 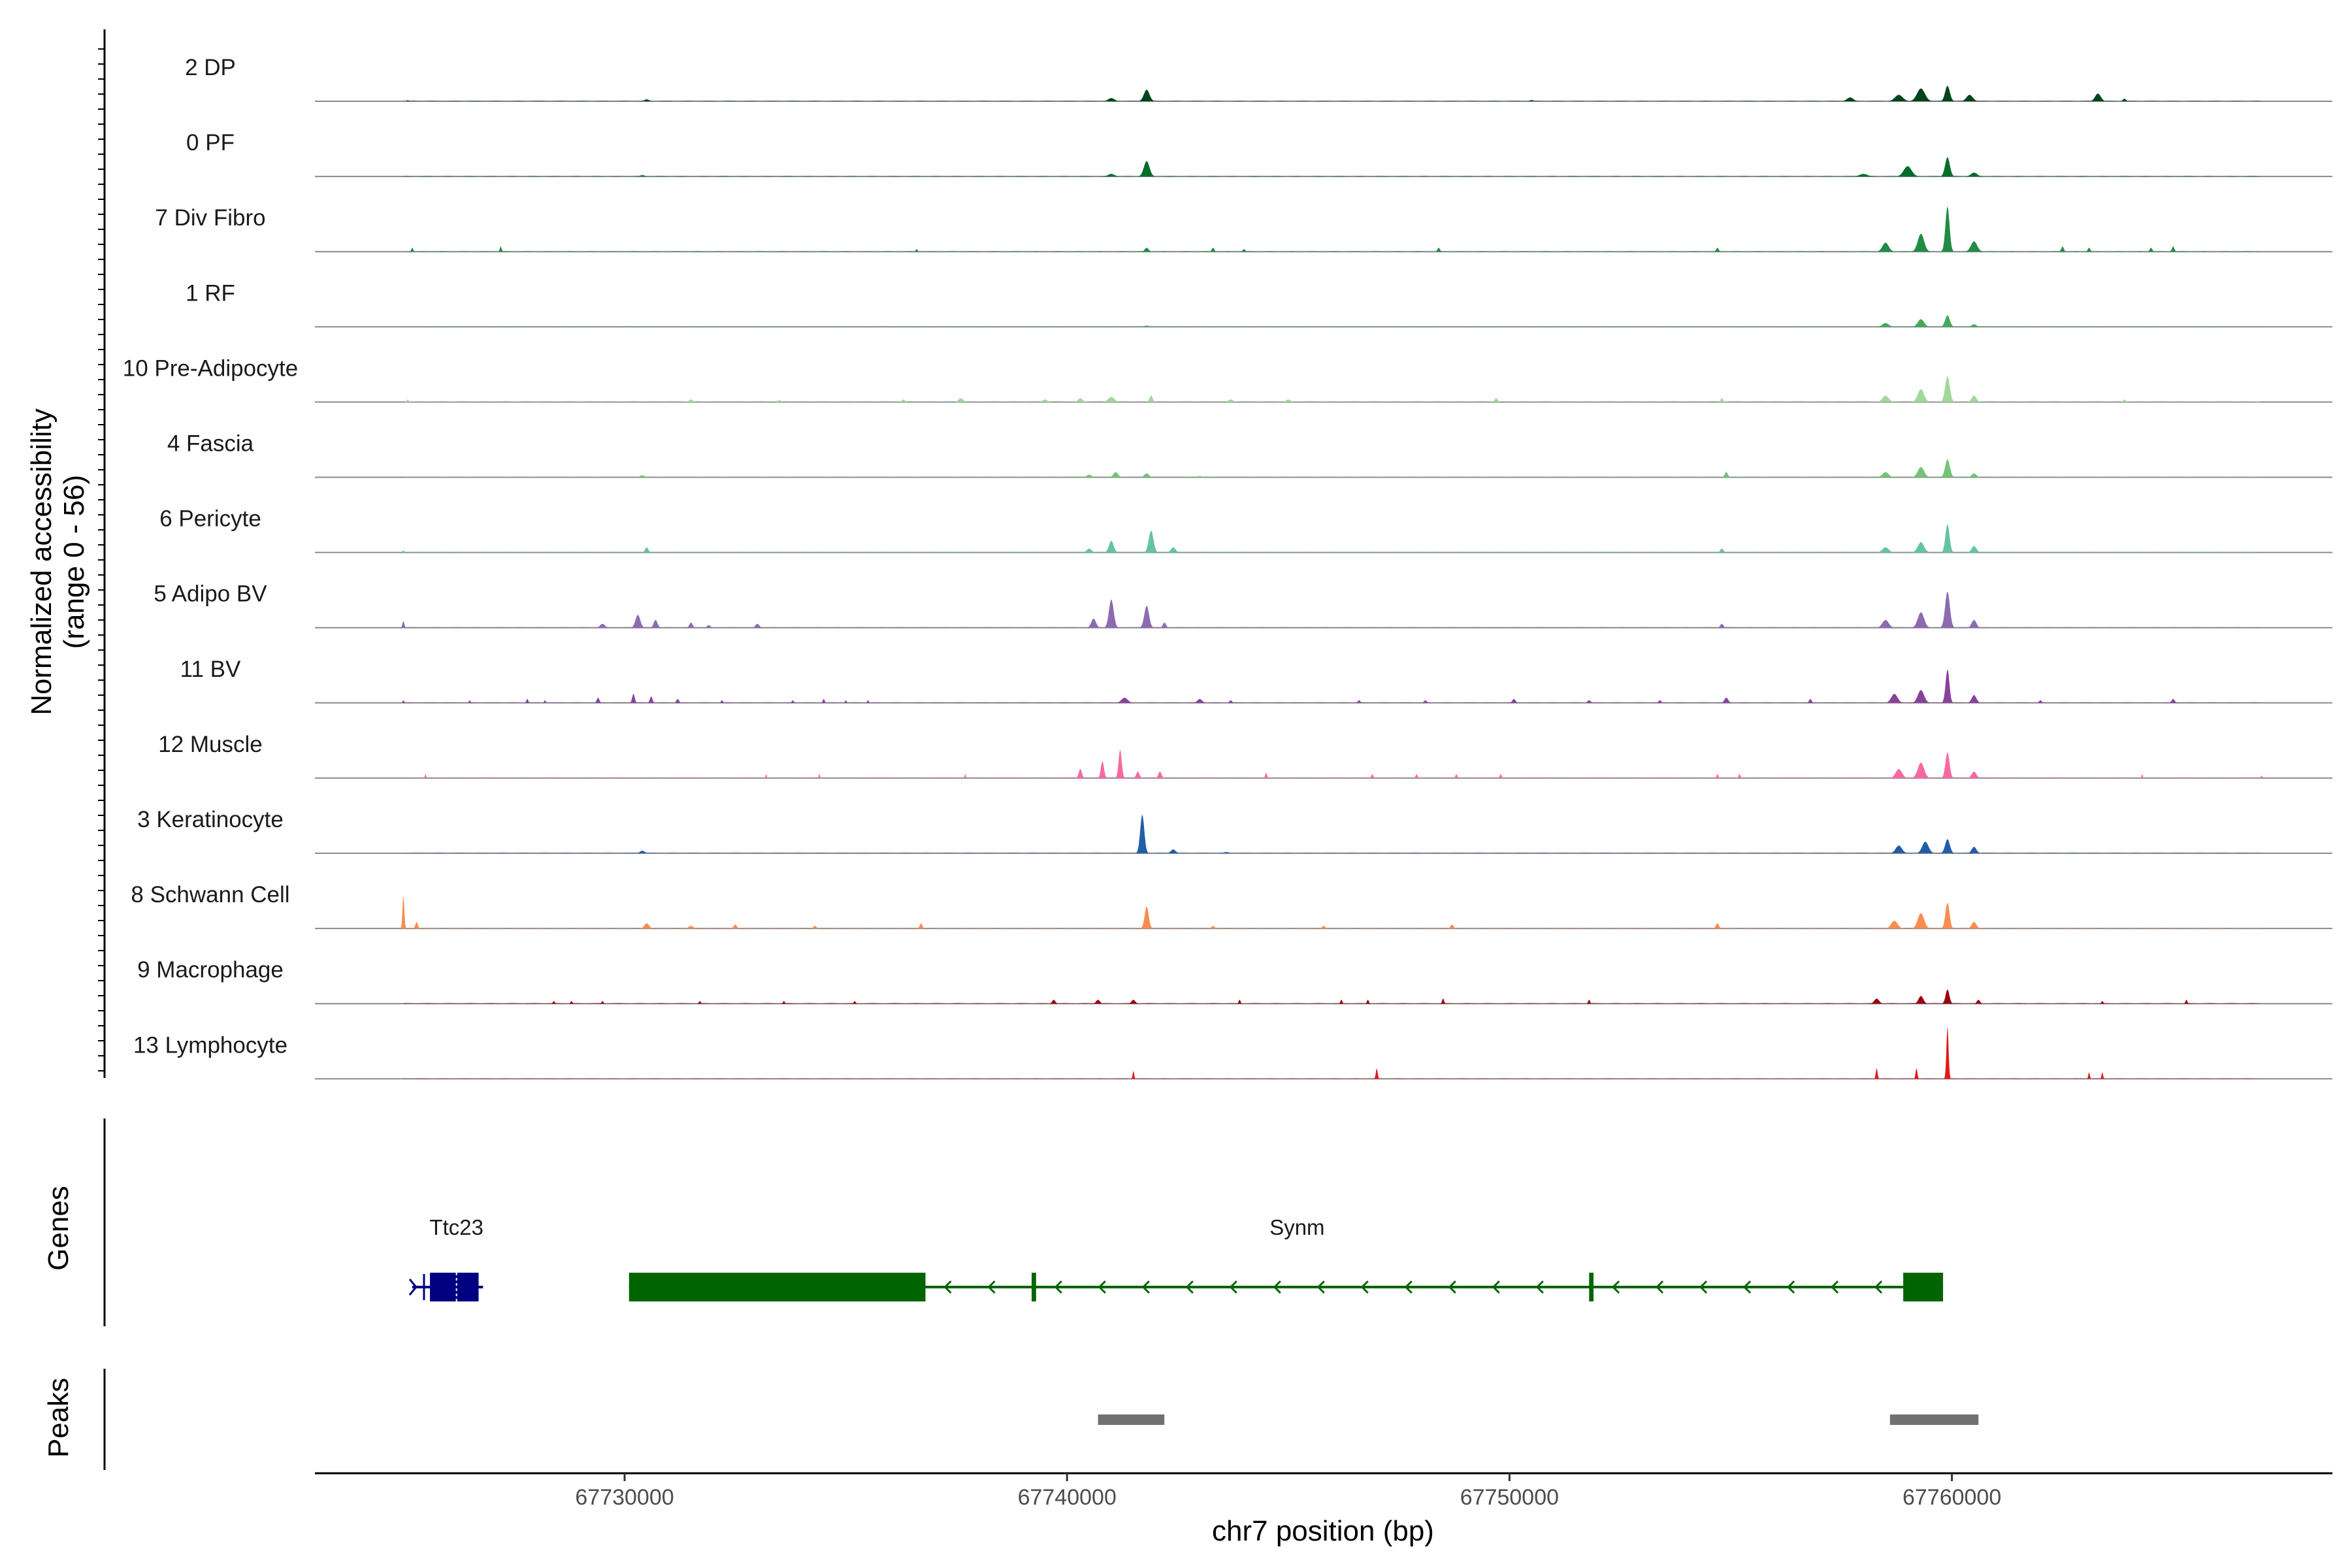 I want to click on track-label: 7 Div Fibro, so click(x=210, y=218).